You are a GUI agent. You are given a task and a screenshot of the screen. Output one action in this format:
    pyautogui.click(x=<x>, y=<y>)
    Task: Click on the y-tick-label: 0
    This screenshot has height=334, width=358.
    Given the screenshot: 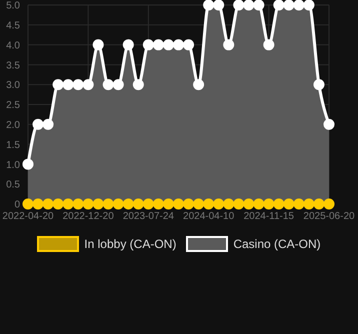 What is the action you would take?
    pyautogui.click(x=17, y=205)
    